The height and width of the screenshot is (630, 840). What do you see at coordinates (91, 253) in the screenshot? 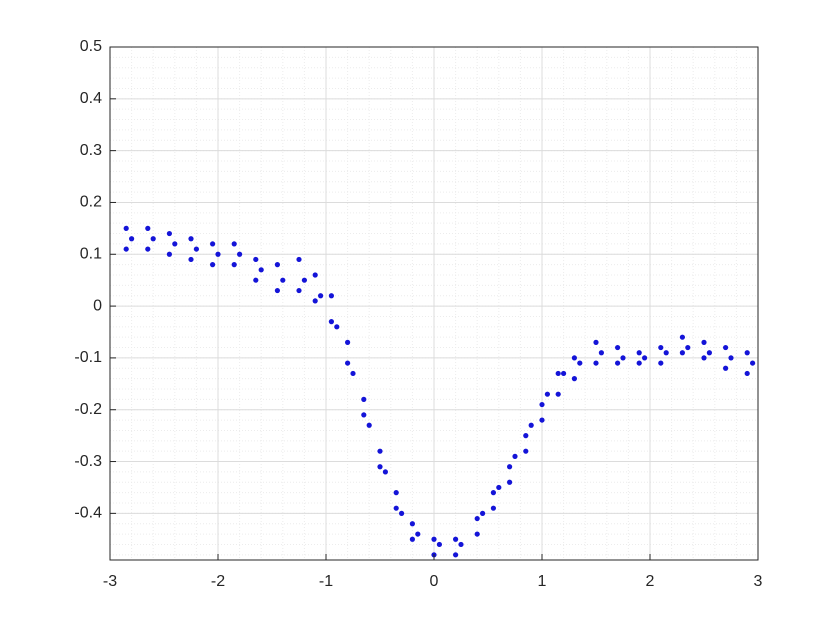
I see `y-tick-label: 0.1` at bounding box center [91, 253].